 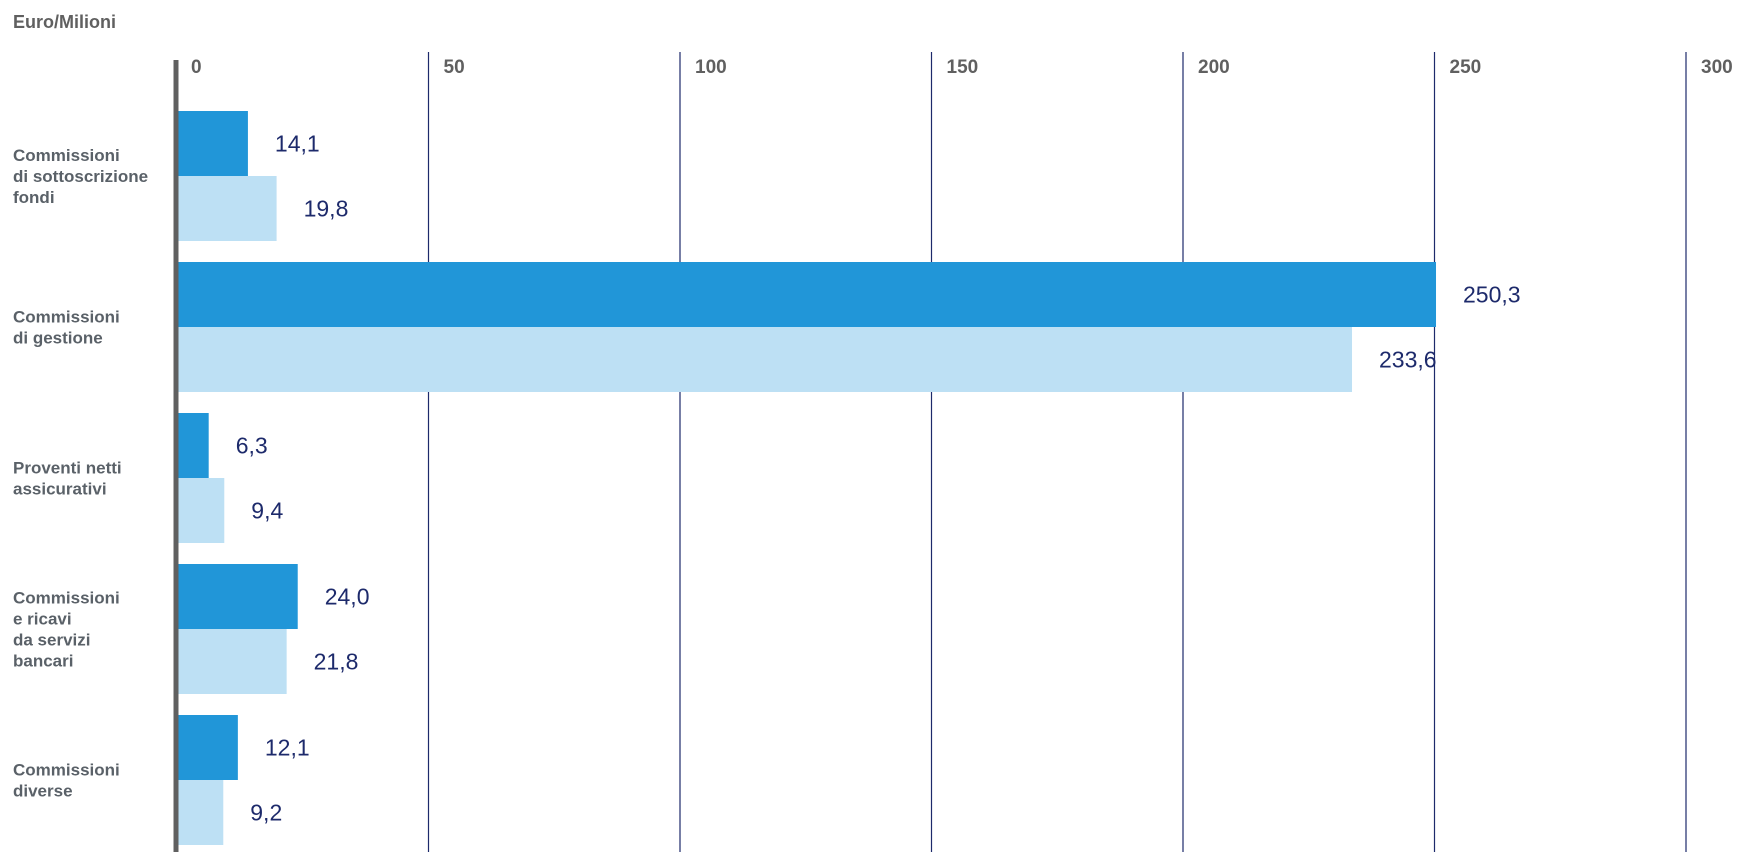 What do you see at coordinates (67, 479) in the screenshot?
I see `category-label: Proventi netti assicurativi` at bounding box center [67, 479].